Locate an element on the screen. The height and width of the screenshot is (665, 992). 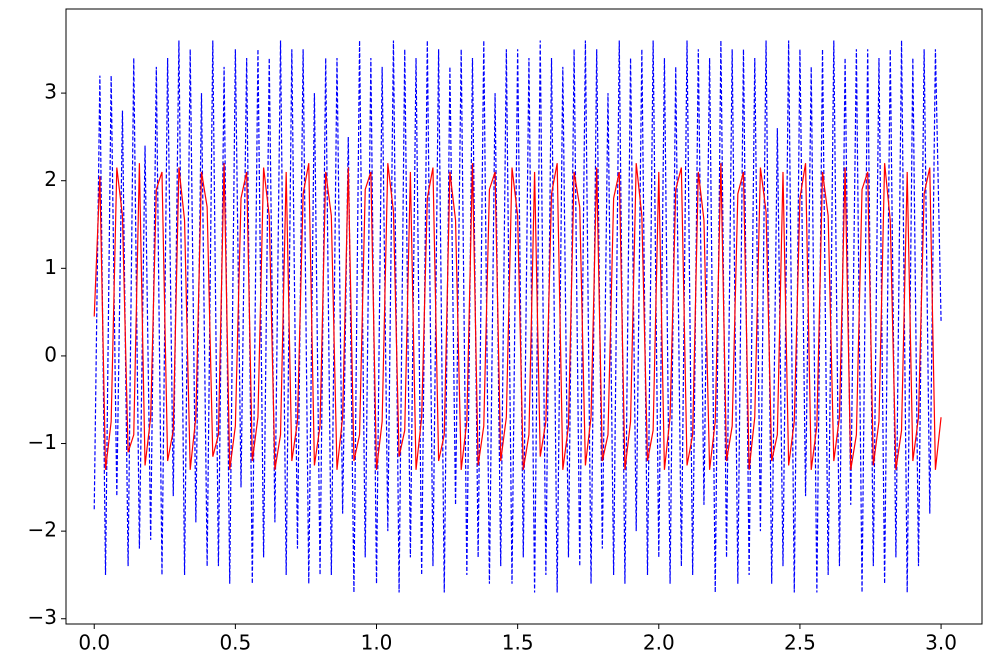
x-tick-label: 0.5 is located at coordinates (235, 643).